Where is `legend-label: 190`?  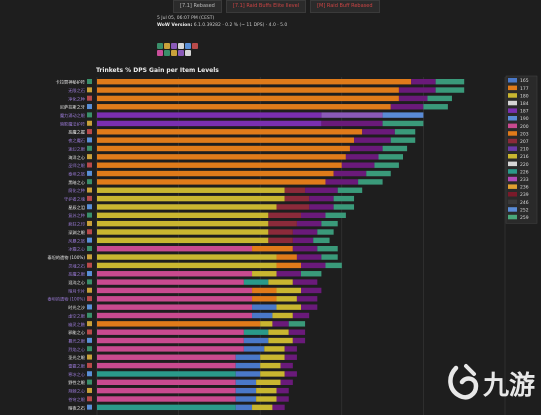 legend-label: 190 is located at coordinates (524, 119).